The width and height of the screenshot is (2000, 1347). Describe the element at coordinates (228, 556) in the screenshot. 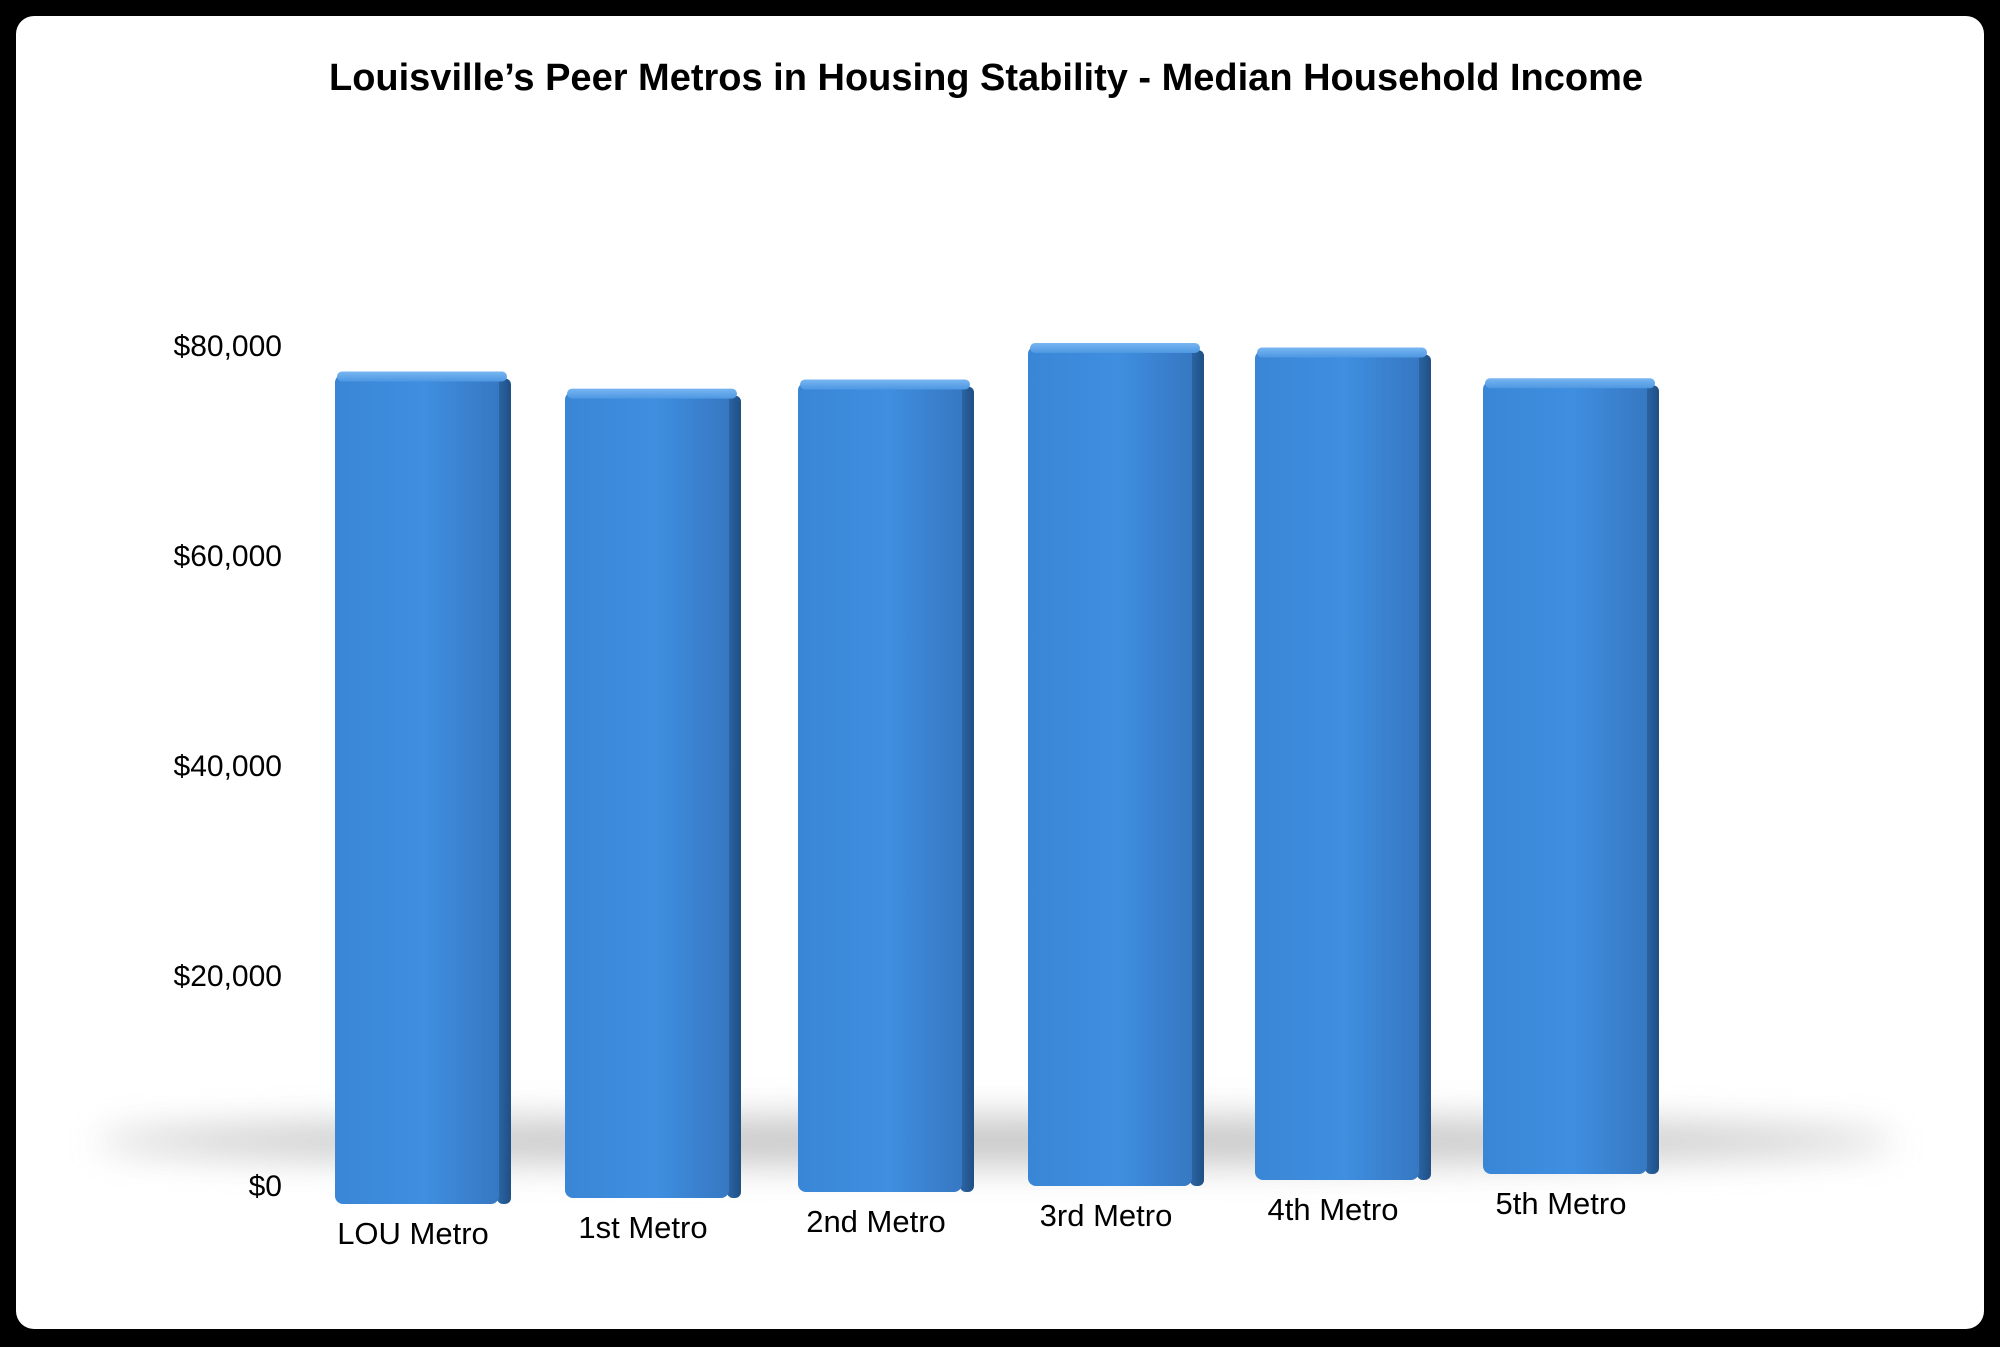

I see `y-tick-label: $60,000` at that location.